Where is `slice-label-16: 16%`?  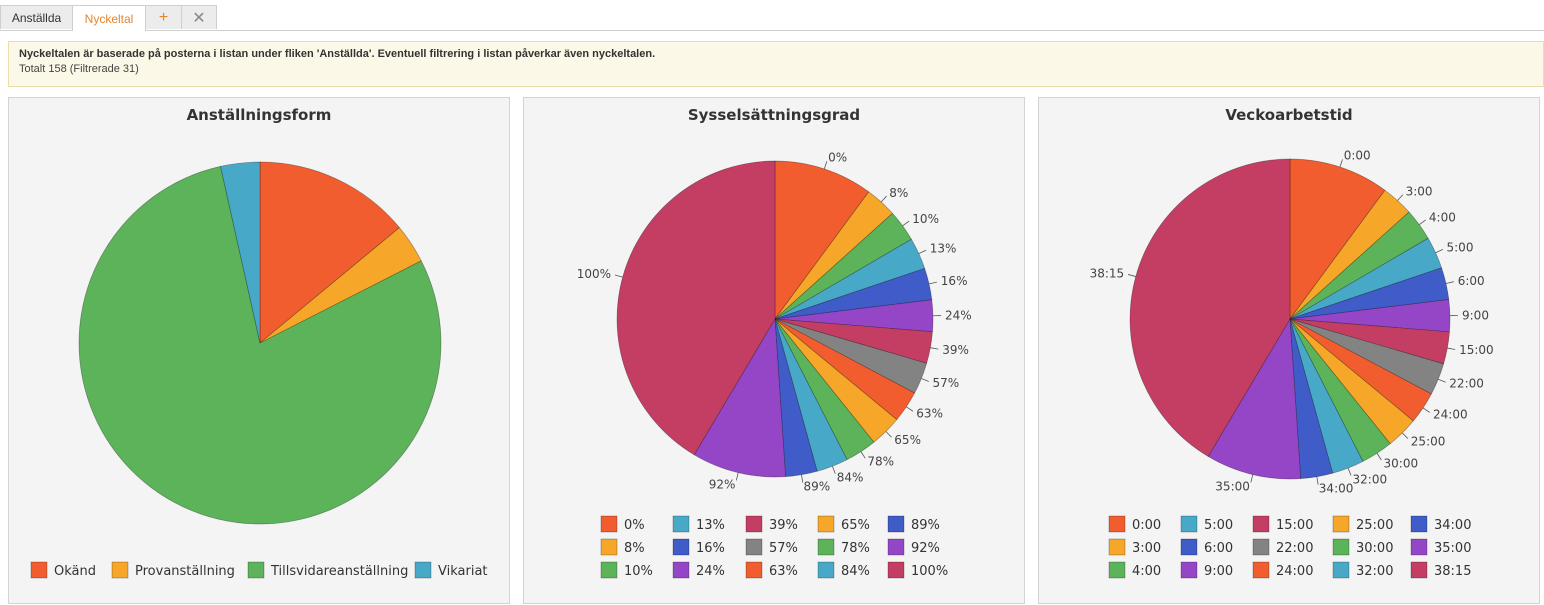 slice-label-16: 16% is located at coordinates (954, 281).